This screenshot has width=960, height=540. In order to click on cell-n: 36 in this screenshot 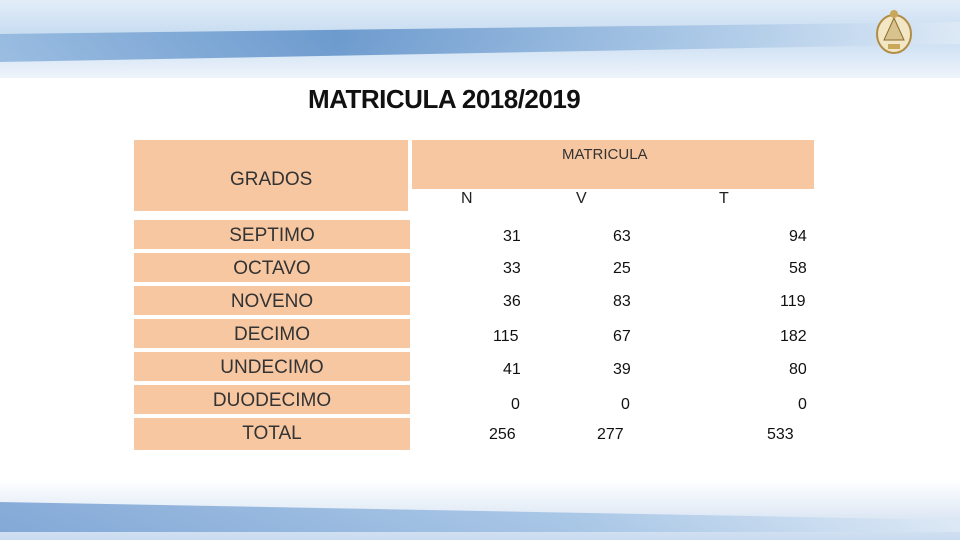, I will do `click(512, 301)`.